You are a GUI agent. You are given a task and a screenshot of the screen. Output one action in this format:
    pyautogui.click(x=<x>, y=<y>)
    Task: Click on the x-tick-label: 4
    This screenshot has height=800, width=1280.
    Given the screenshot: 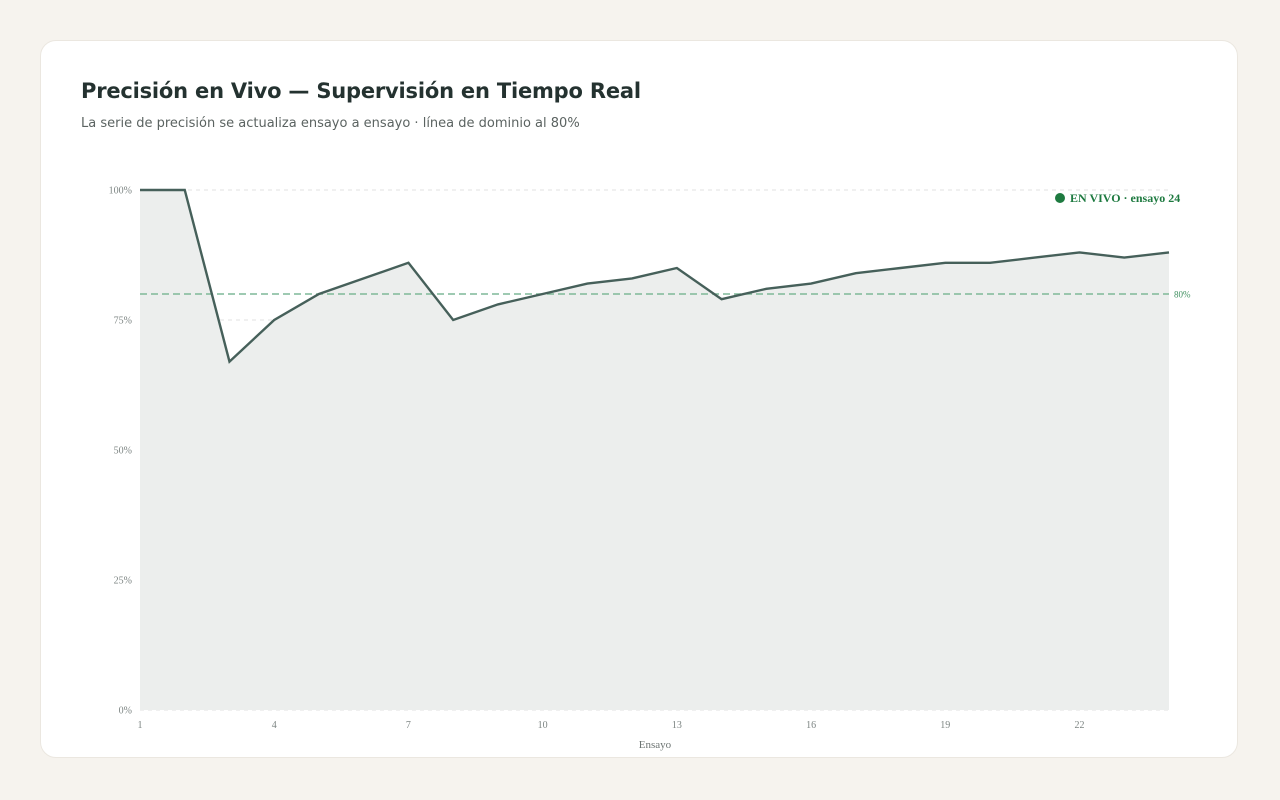 What is the action you would take?
    pyautogui.click(x=274, y=725)
    